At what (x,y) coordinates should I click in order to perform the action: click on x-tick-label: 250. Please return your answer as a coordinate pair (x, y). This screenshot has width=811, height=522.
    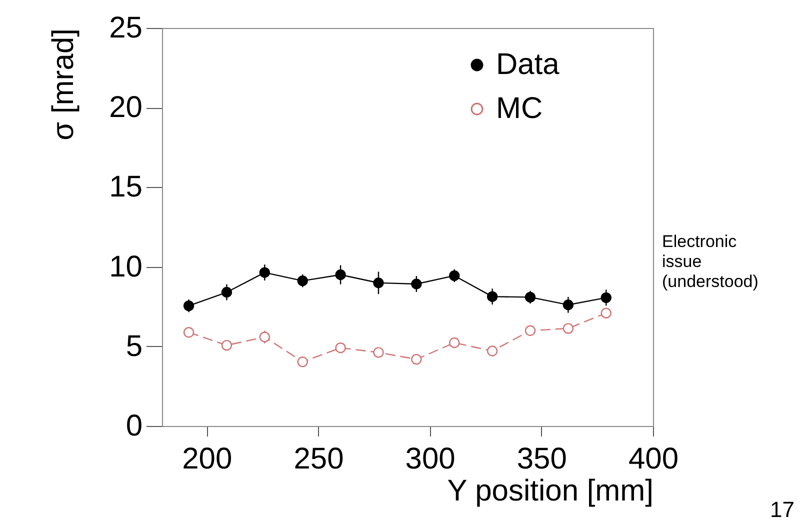
    Looking at the image, I should click on (319, 459).